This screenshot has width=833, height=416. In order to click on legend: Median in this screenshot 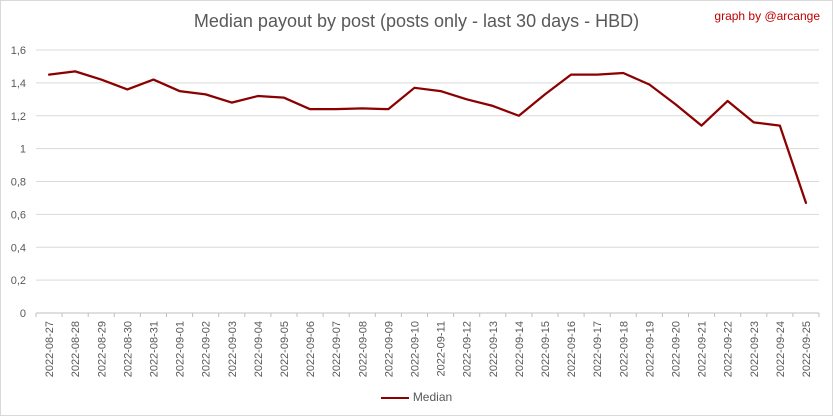, I will do `click(416, 397)`.